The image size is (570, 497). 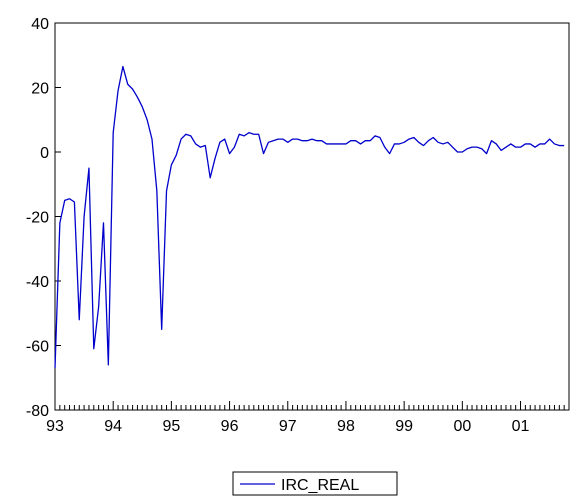 I want to click on legend-box, so click(x=315, y=483).